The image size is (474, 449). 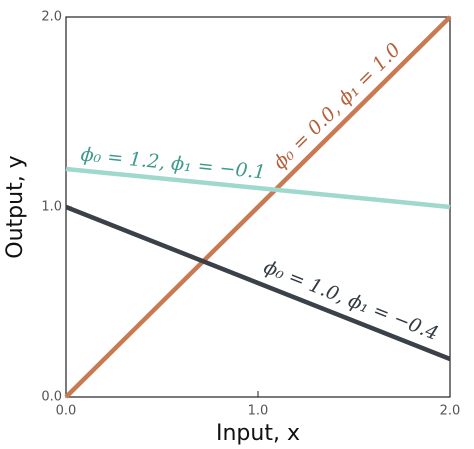 I want to click on y-axis-label: Output, y, so click(x=15, y=206).